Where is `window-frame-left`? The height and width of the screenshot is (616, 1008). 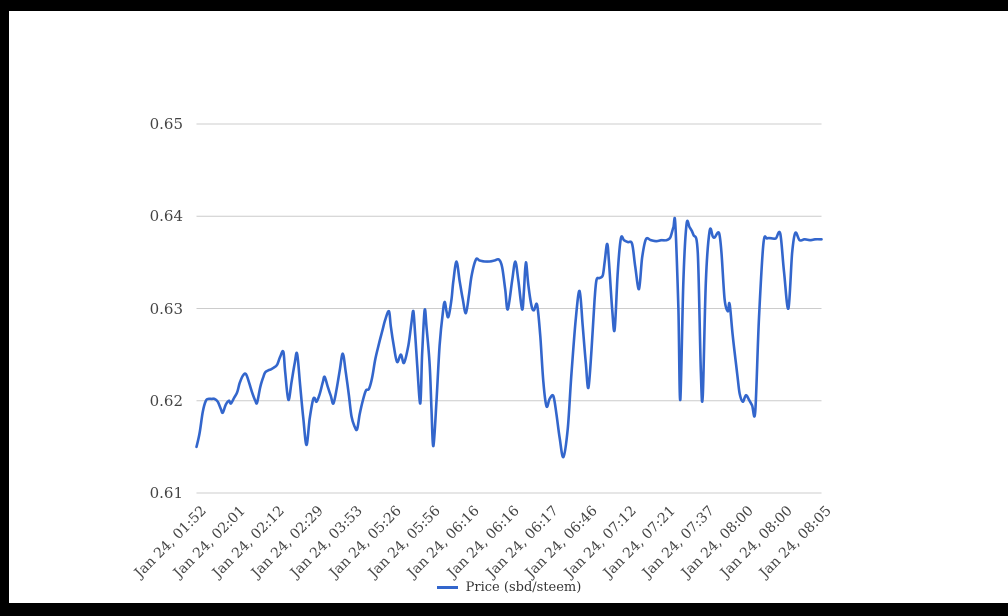 window-frame-left is located at coordinates (4, 308).